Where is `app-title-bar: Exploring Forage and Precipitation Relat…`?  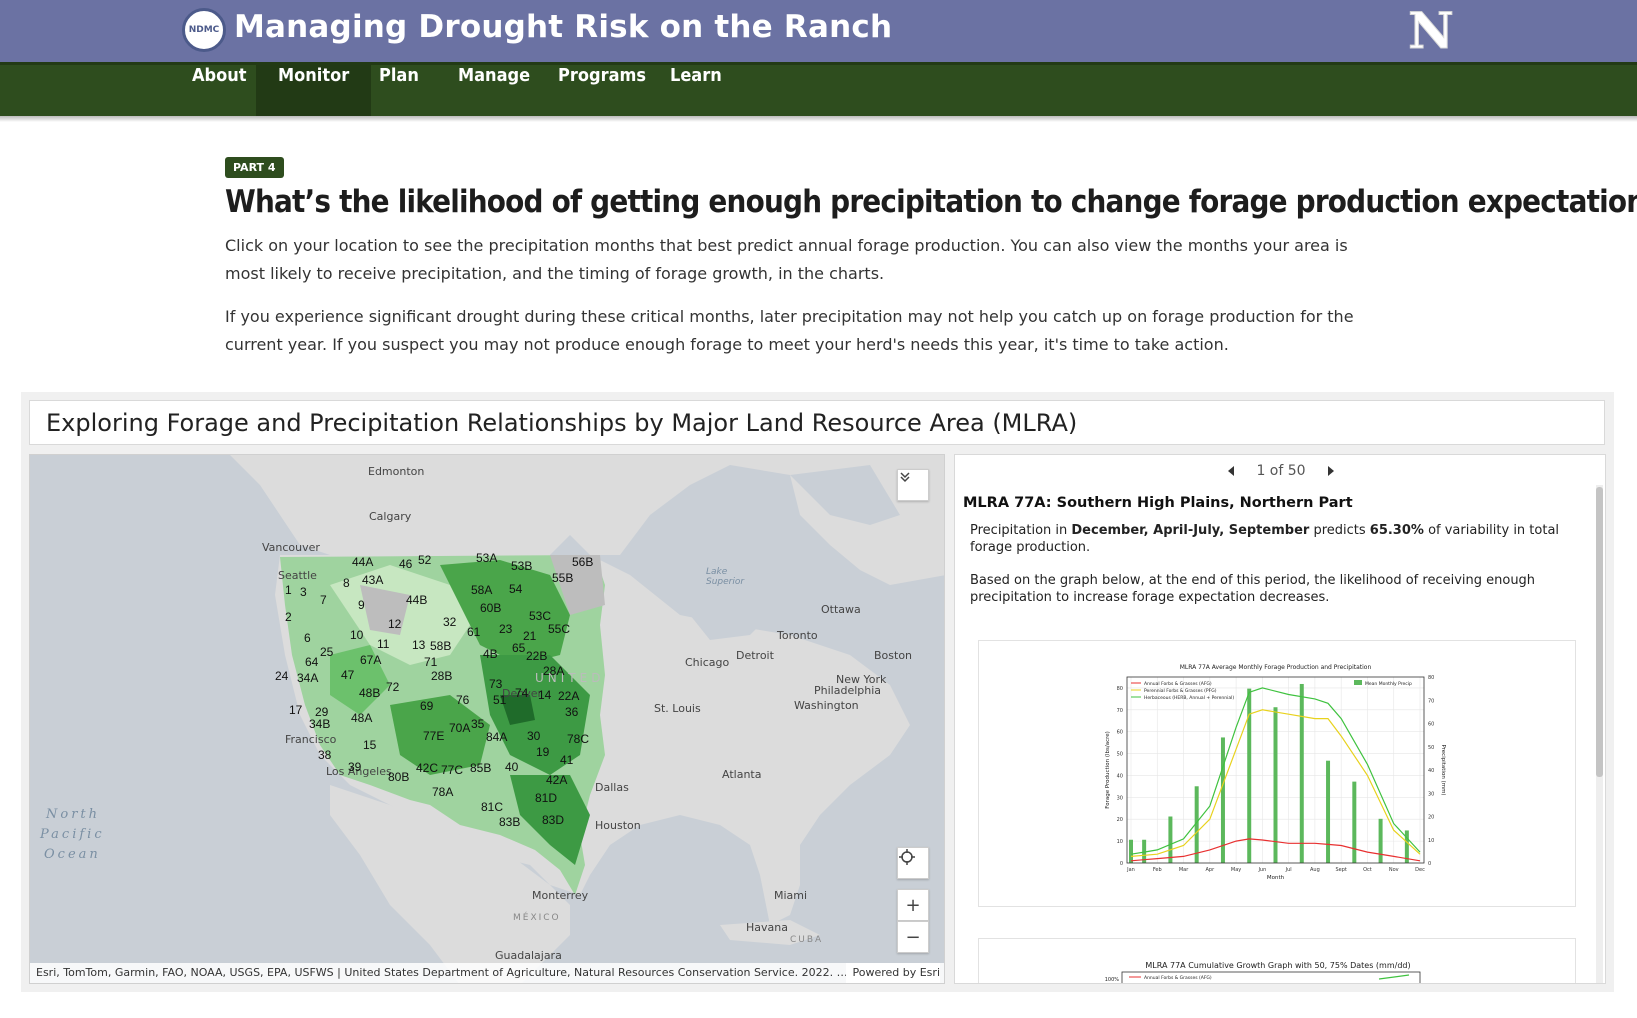 app-title-bar: Exploring Forage and Precipitation Relat… is located at coordinates (817, 422).